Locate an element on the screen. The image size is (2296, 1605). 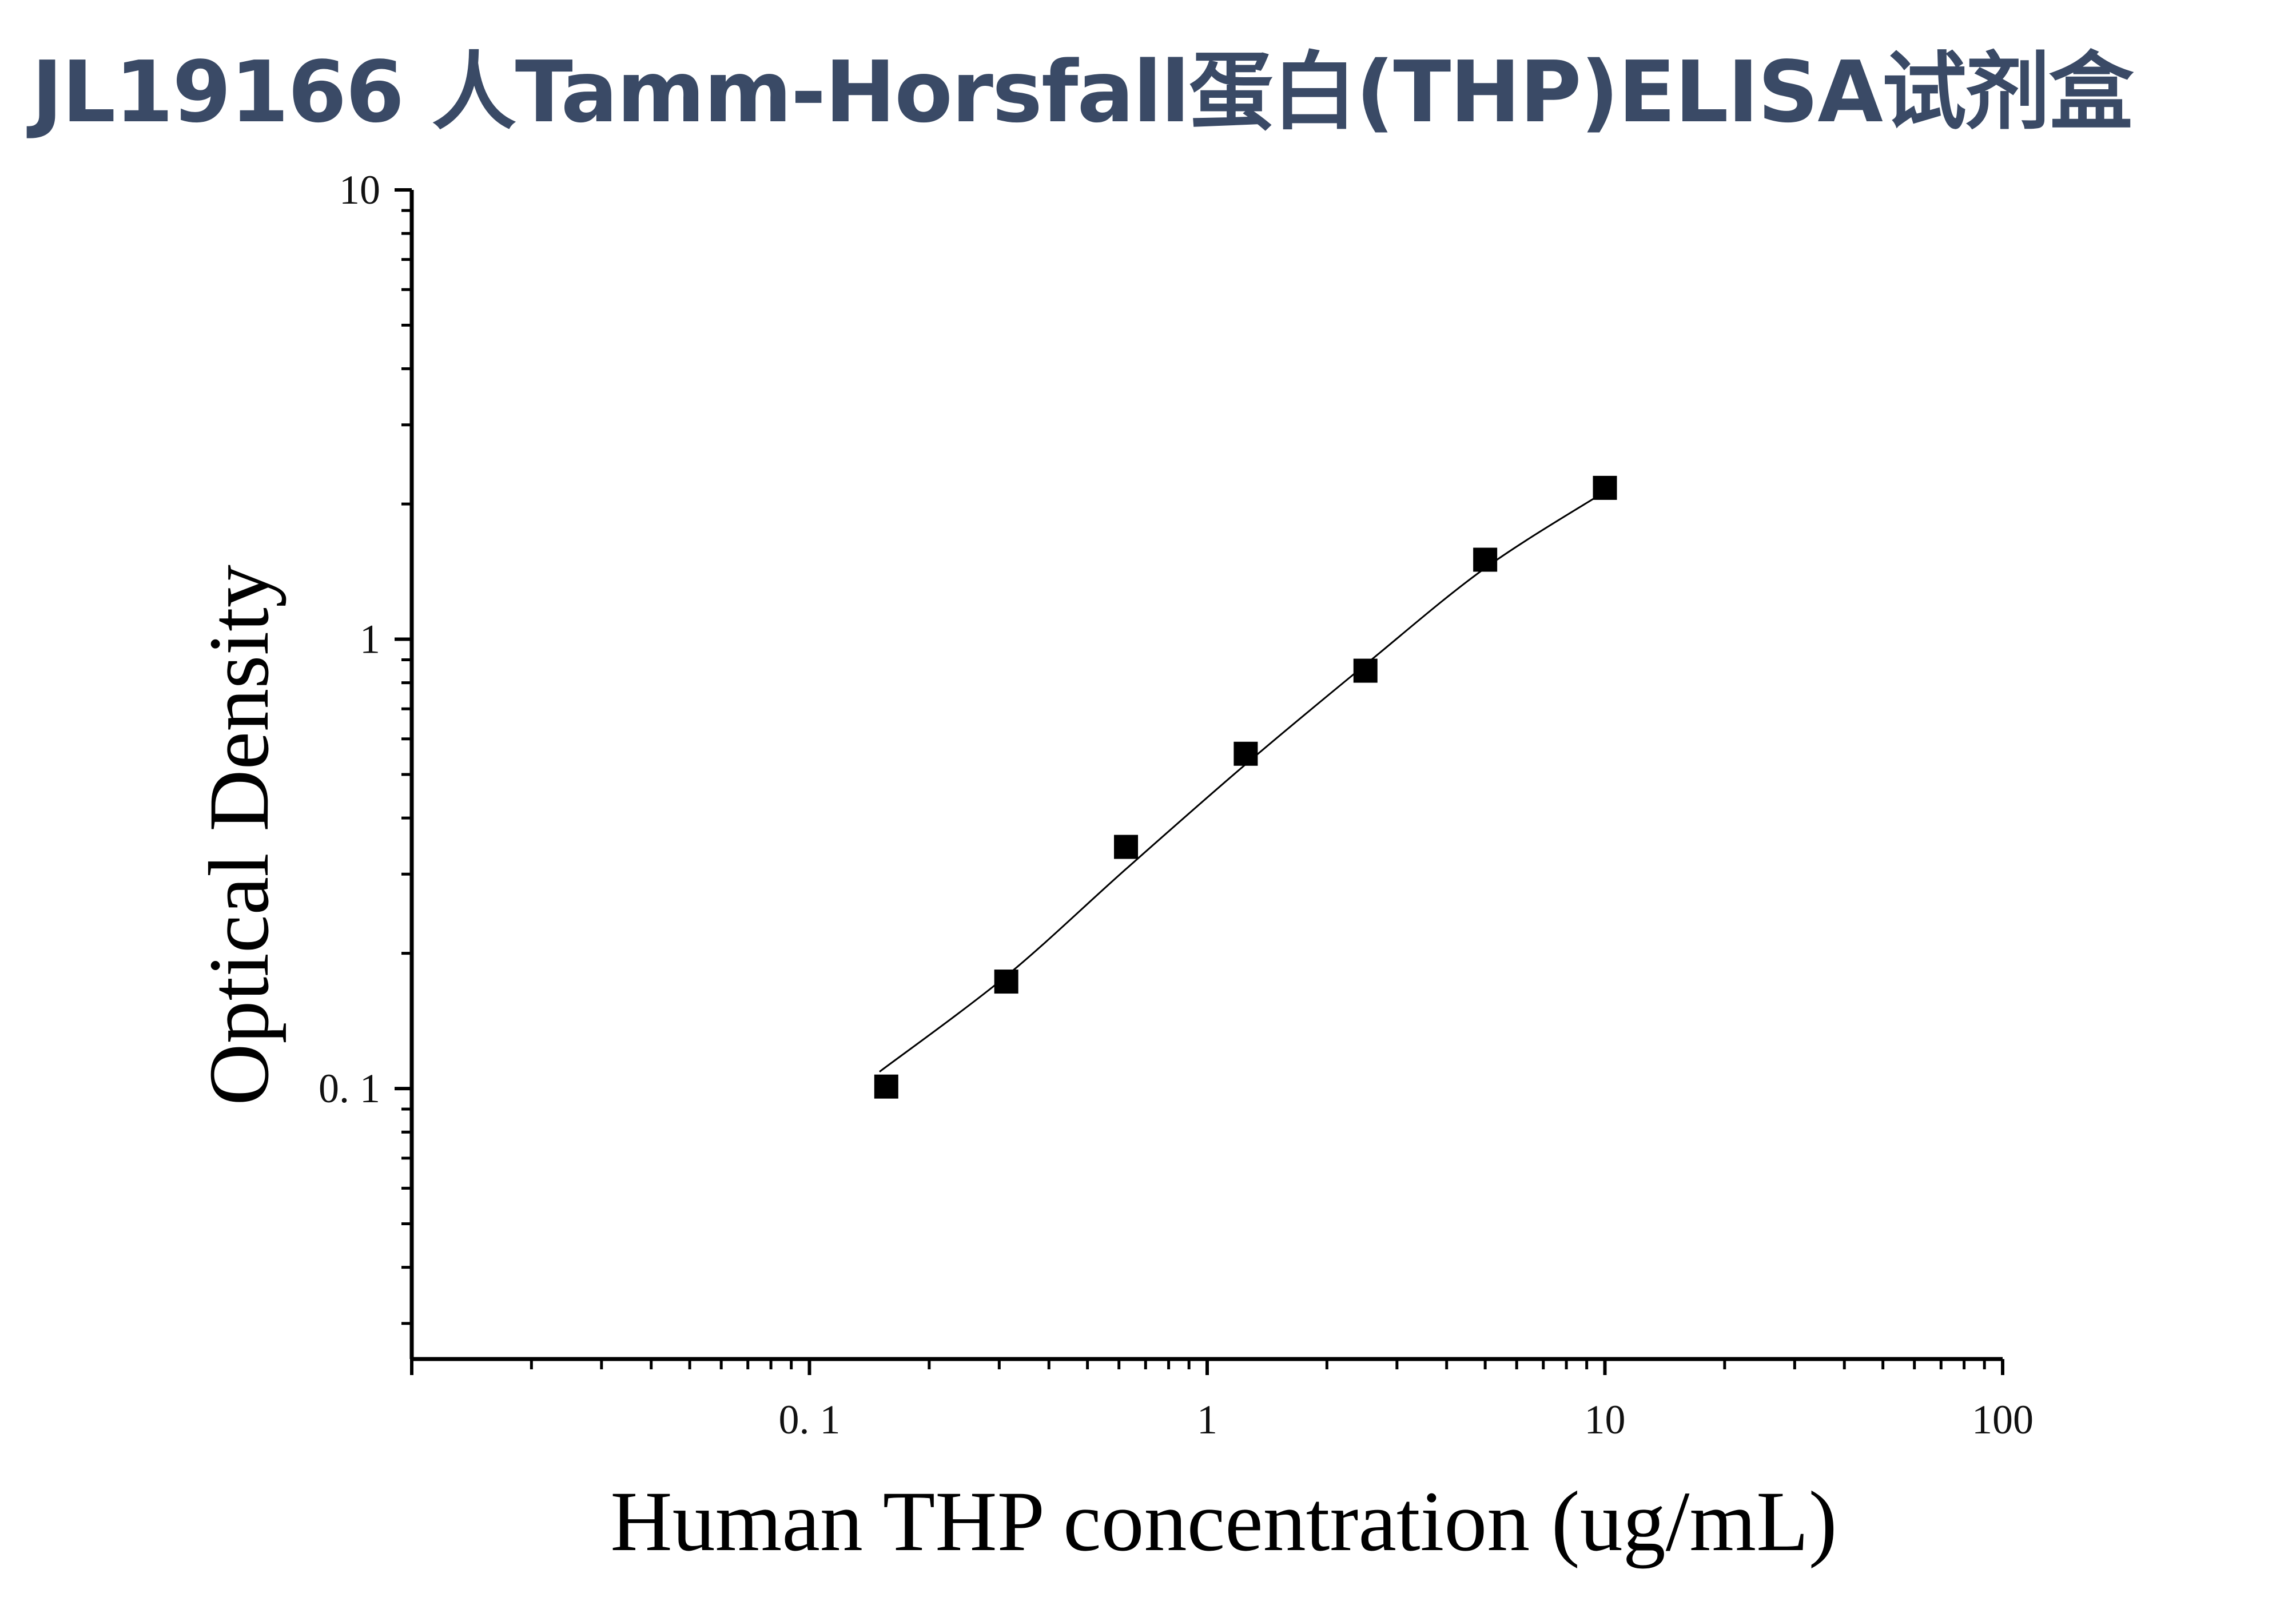
fit-curve-group is located at coordinates (1243, 781).